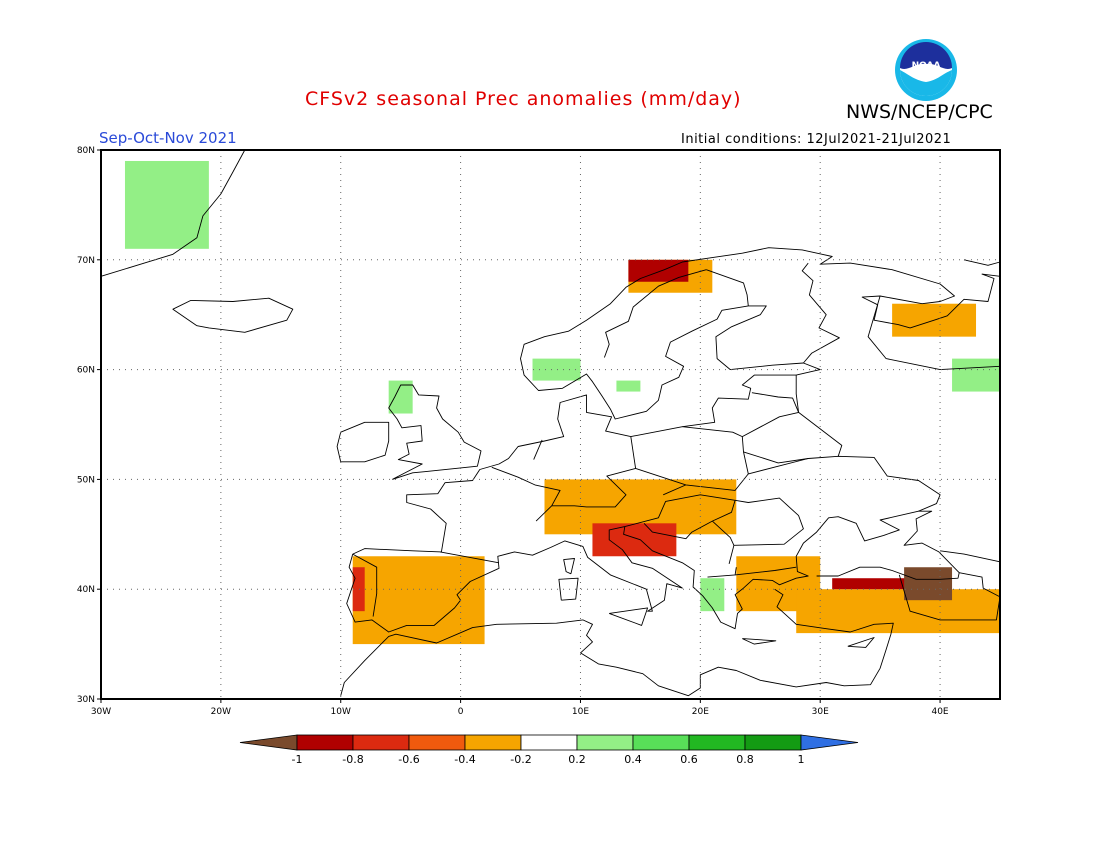 This screenshot has height=850, width=1100. I want to click on y-tick-label: 60N, so click(86, 371).